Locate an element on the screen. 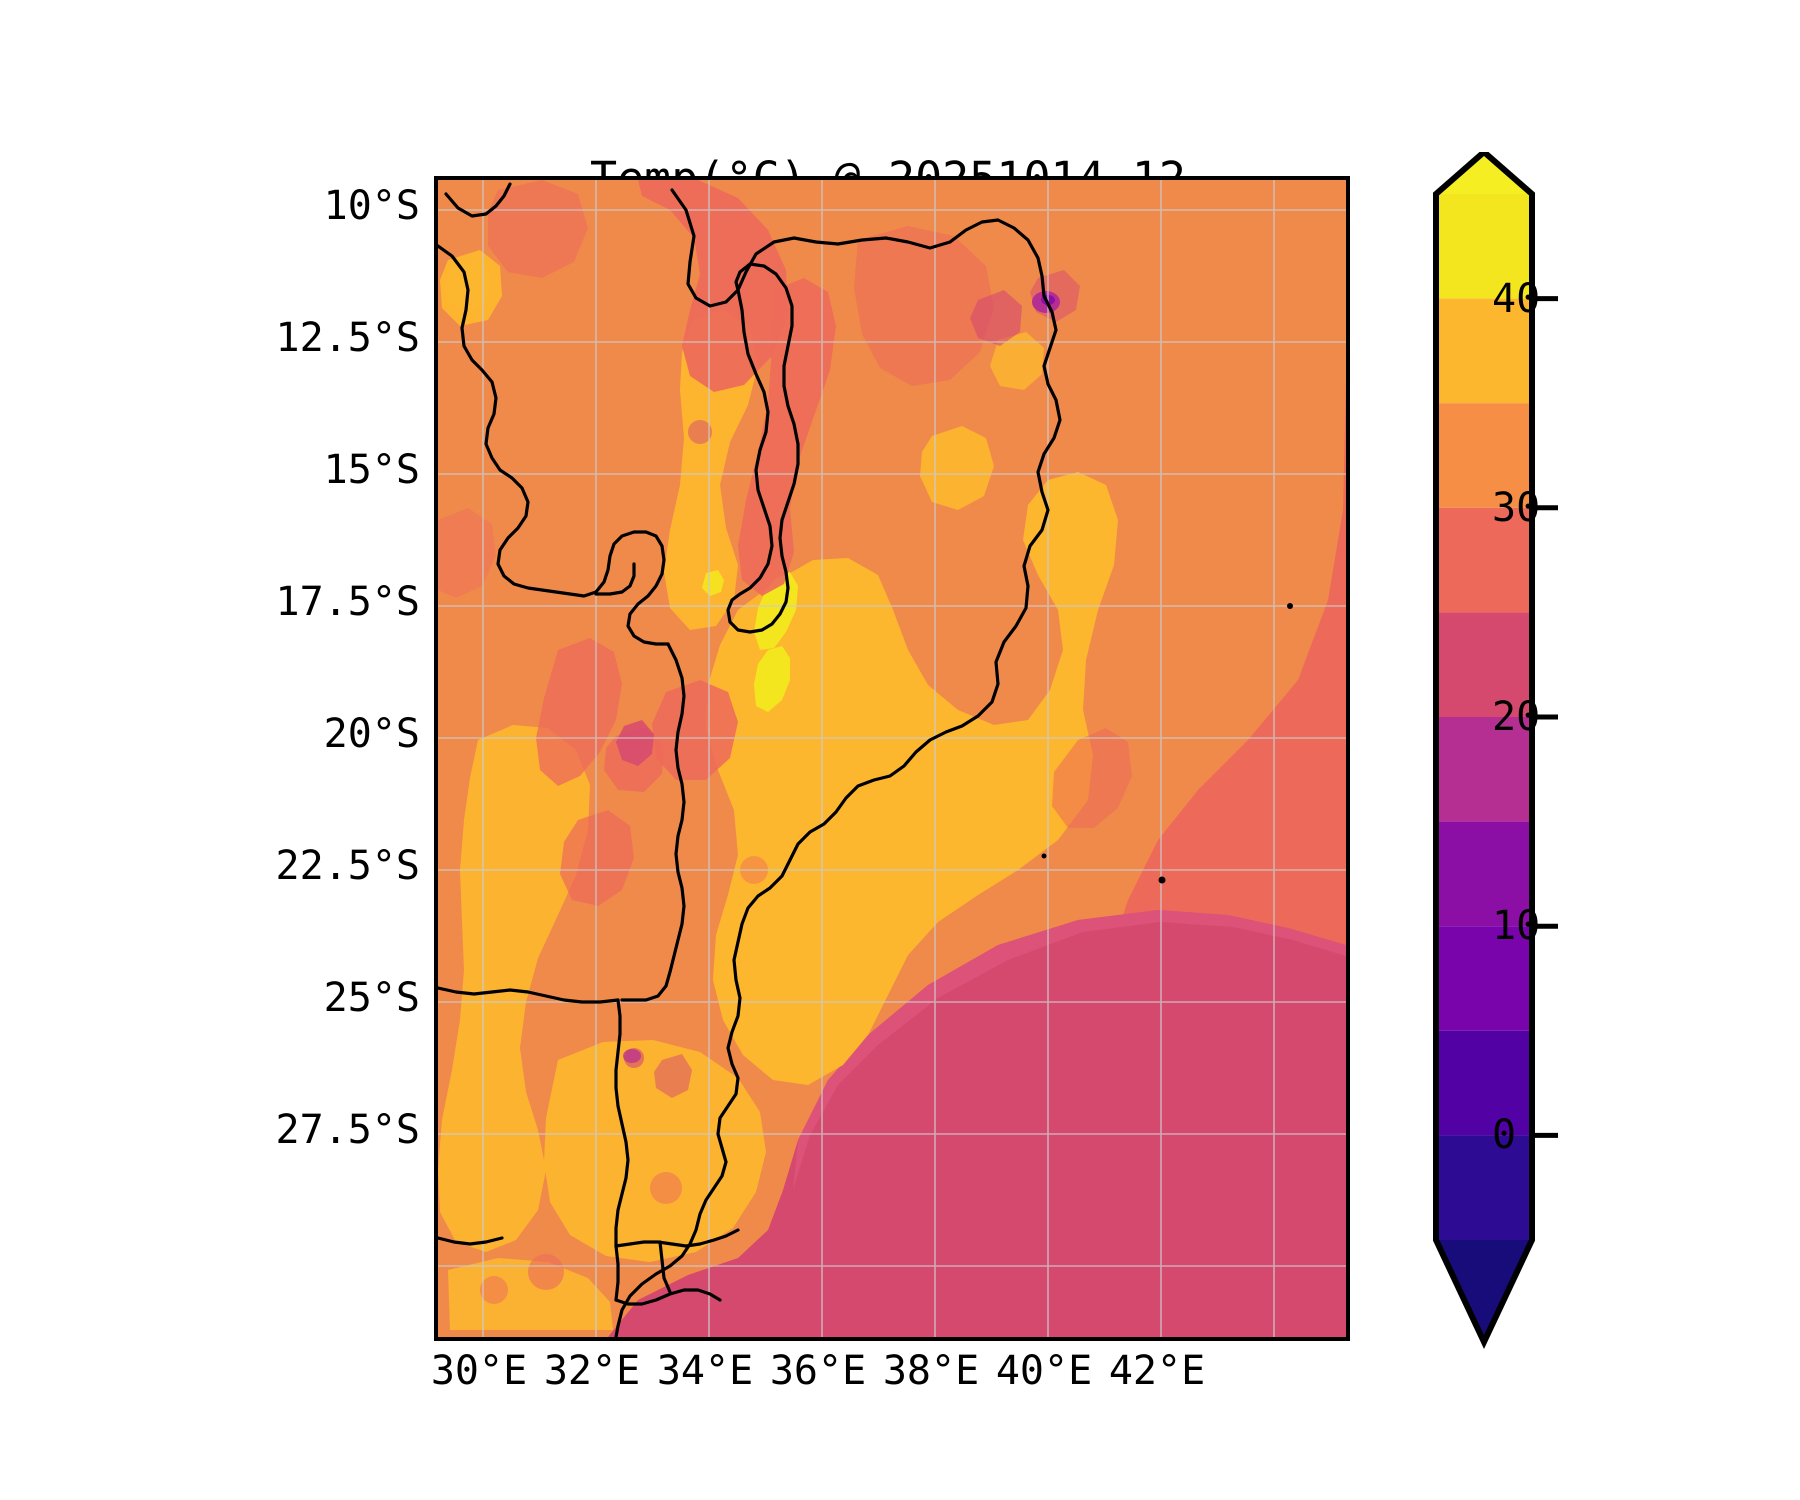 The height and width of the screenshot is (1500, 1800). colorbar-tick-label-30: 30 is located at coordinates (1516, 507).